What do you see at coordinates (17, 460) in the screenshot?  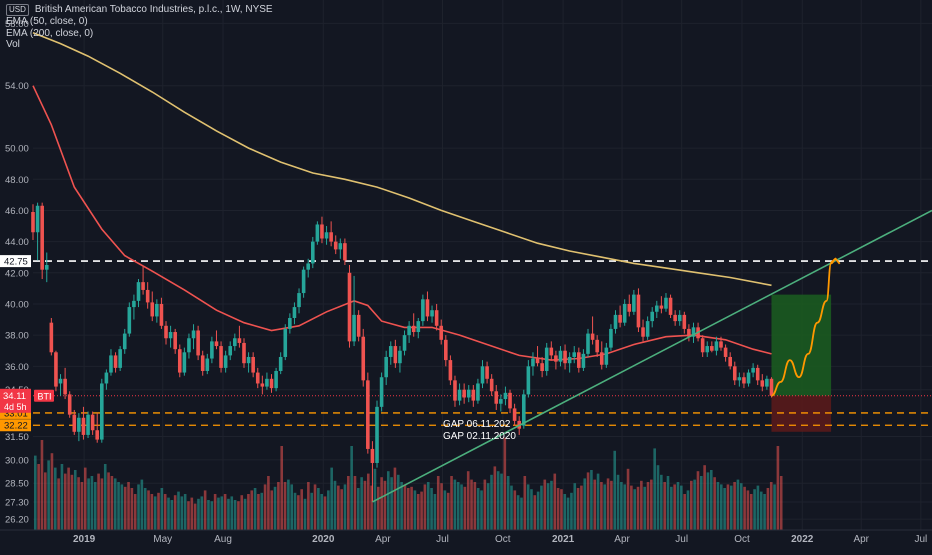 I see `price-tick-label: 30.00` at bounding box center [17, 460].